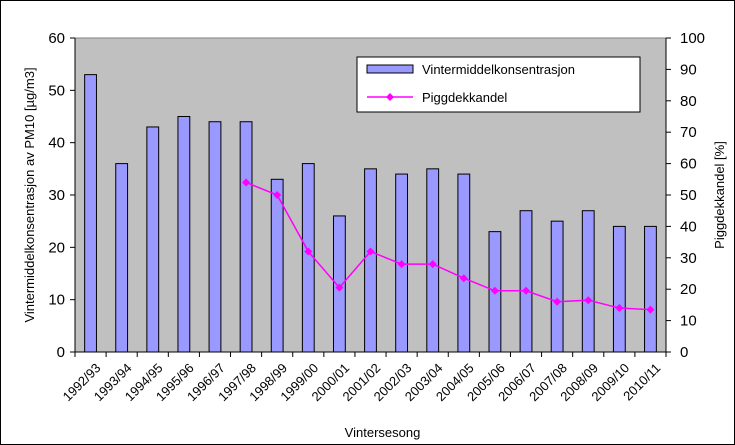 This screenshot has height=445, width=735. What do you see at coordinates (56, 143) in the screenshot?
I see `y-tick-label: 40` at bounding box center [56, 143].